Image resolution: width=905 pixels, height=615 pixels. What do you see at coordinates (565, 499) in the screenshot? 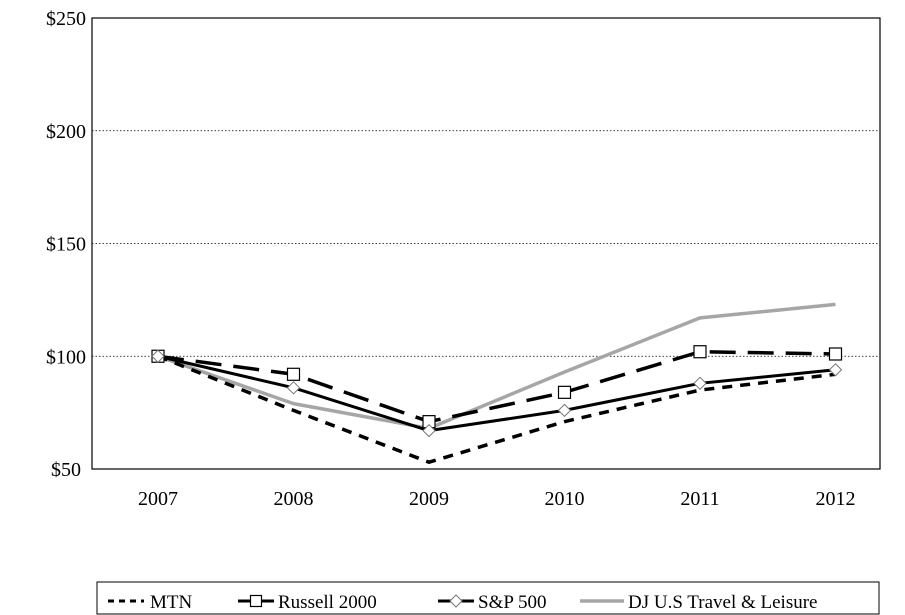
I see `x-tick-label: 2010` at bounding box center [565, 499].